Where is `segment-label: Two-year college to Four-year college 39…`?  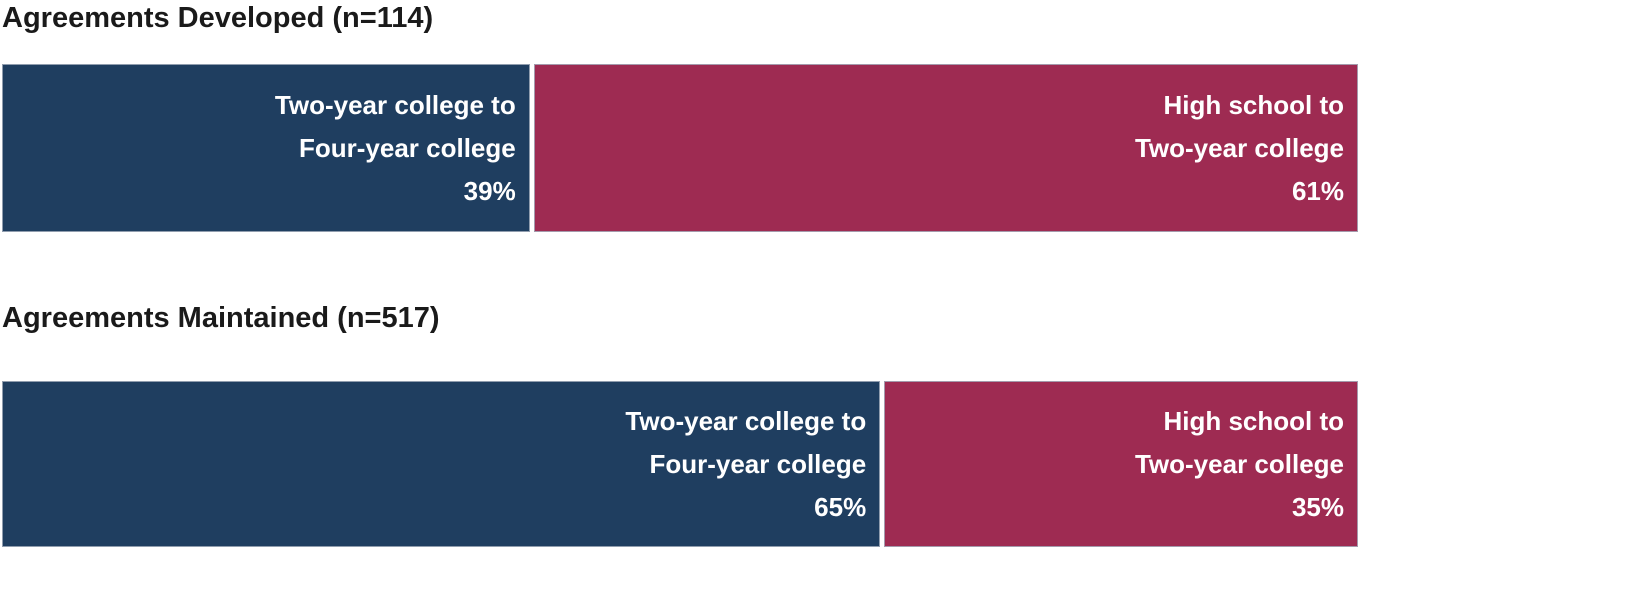 segment-label: Two-year college to Four-year college 39… is located at coordinates (402, 148).